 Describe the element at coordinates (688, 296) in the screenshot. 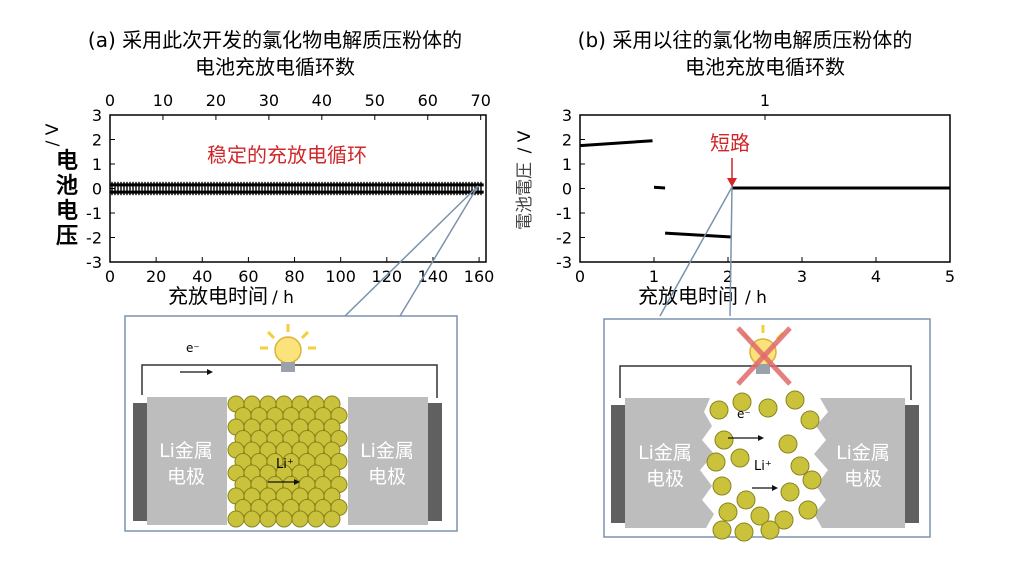

I see `chart-b-xlabel: 充放电时间` at that location.